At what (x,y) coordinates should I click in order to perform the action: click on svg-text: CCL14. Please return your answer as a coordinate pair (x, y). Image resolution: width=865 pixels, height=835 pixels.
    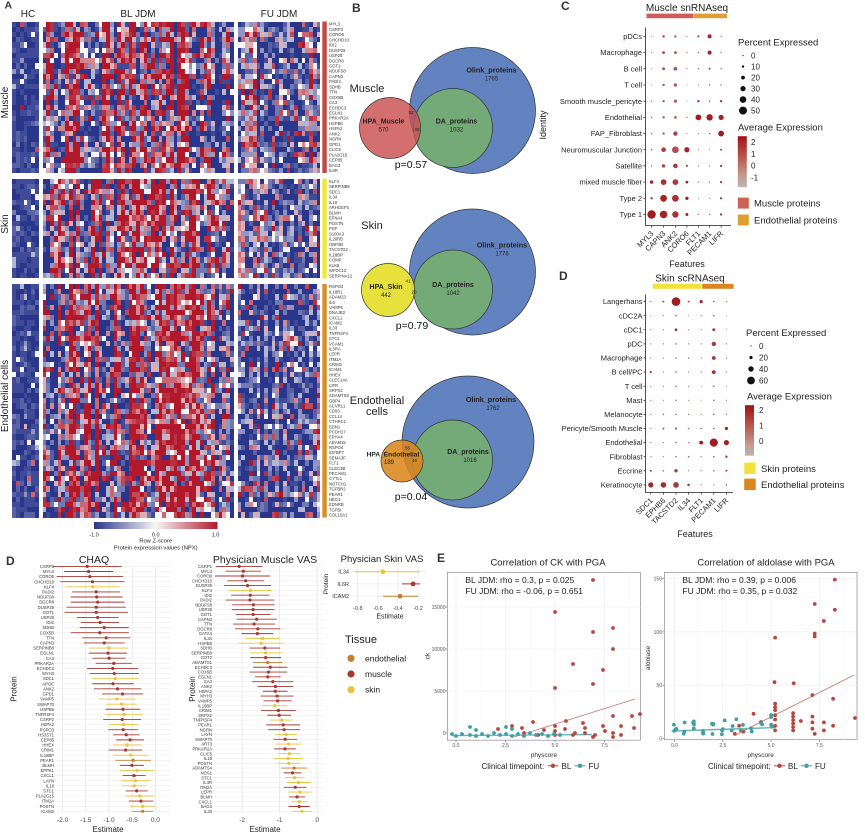
    Looking at the image, I should click on (336, 416).